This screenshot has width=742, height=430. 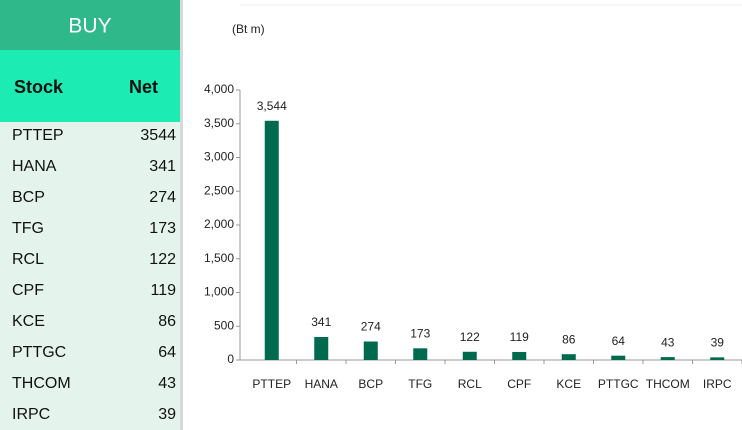 I want to click on value-label: 39, so click(x=718, y=343).